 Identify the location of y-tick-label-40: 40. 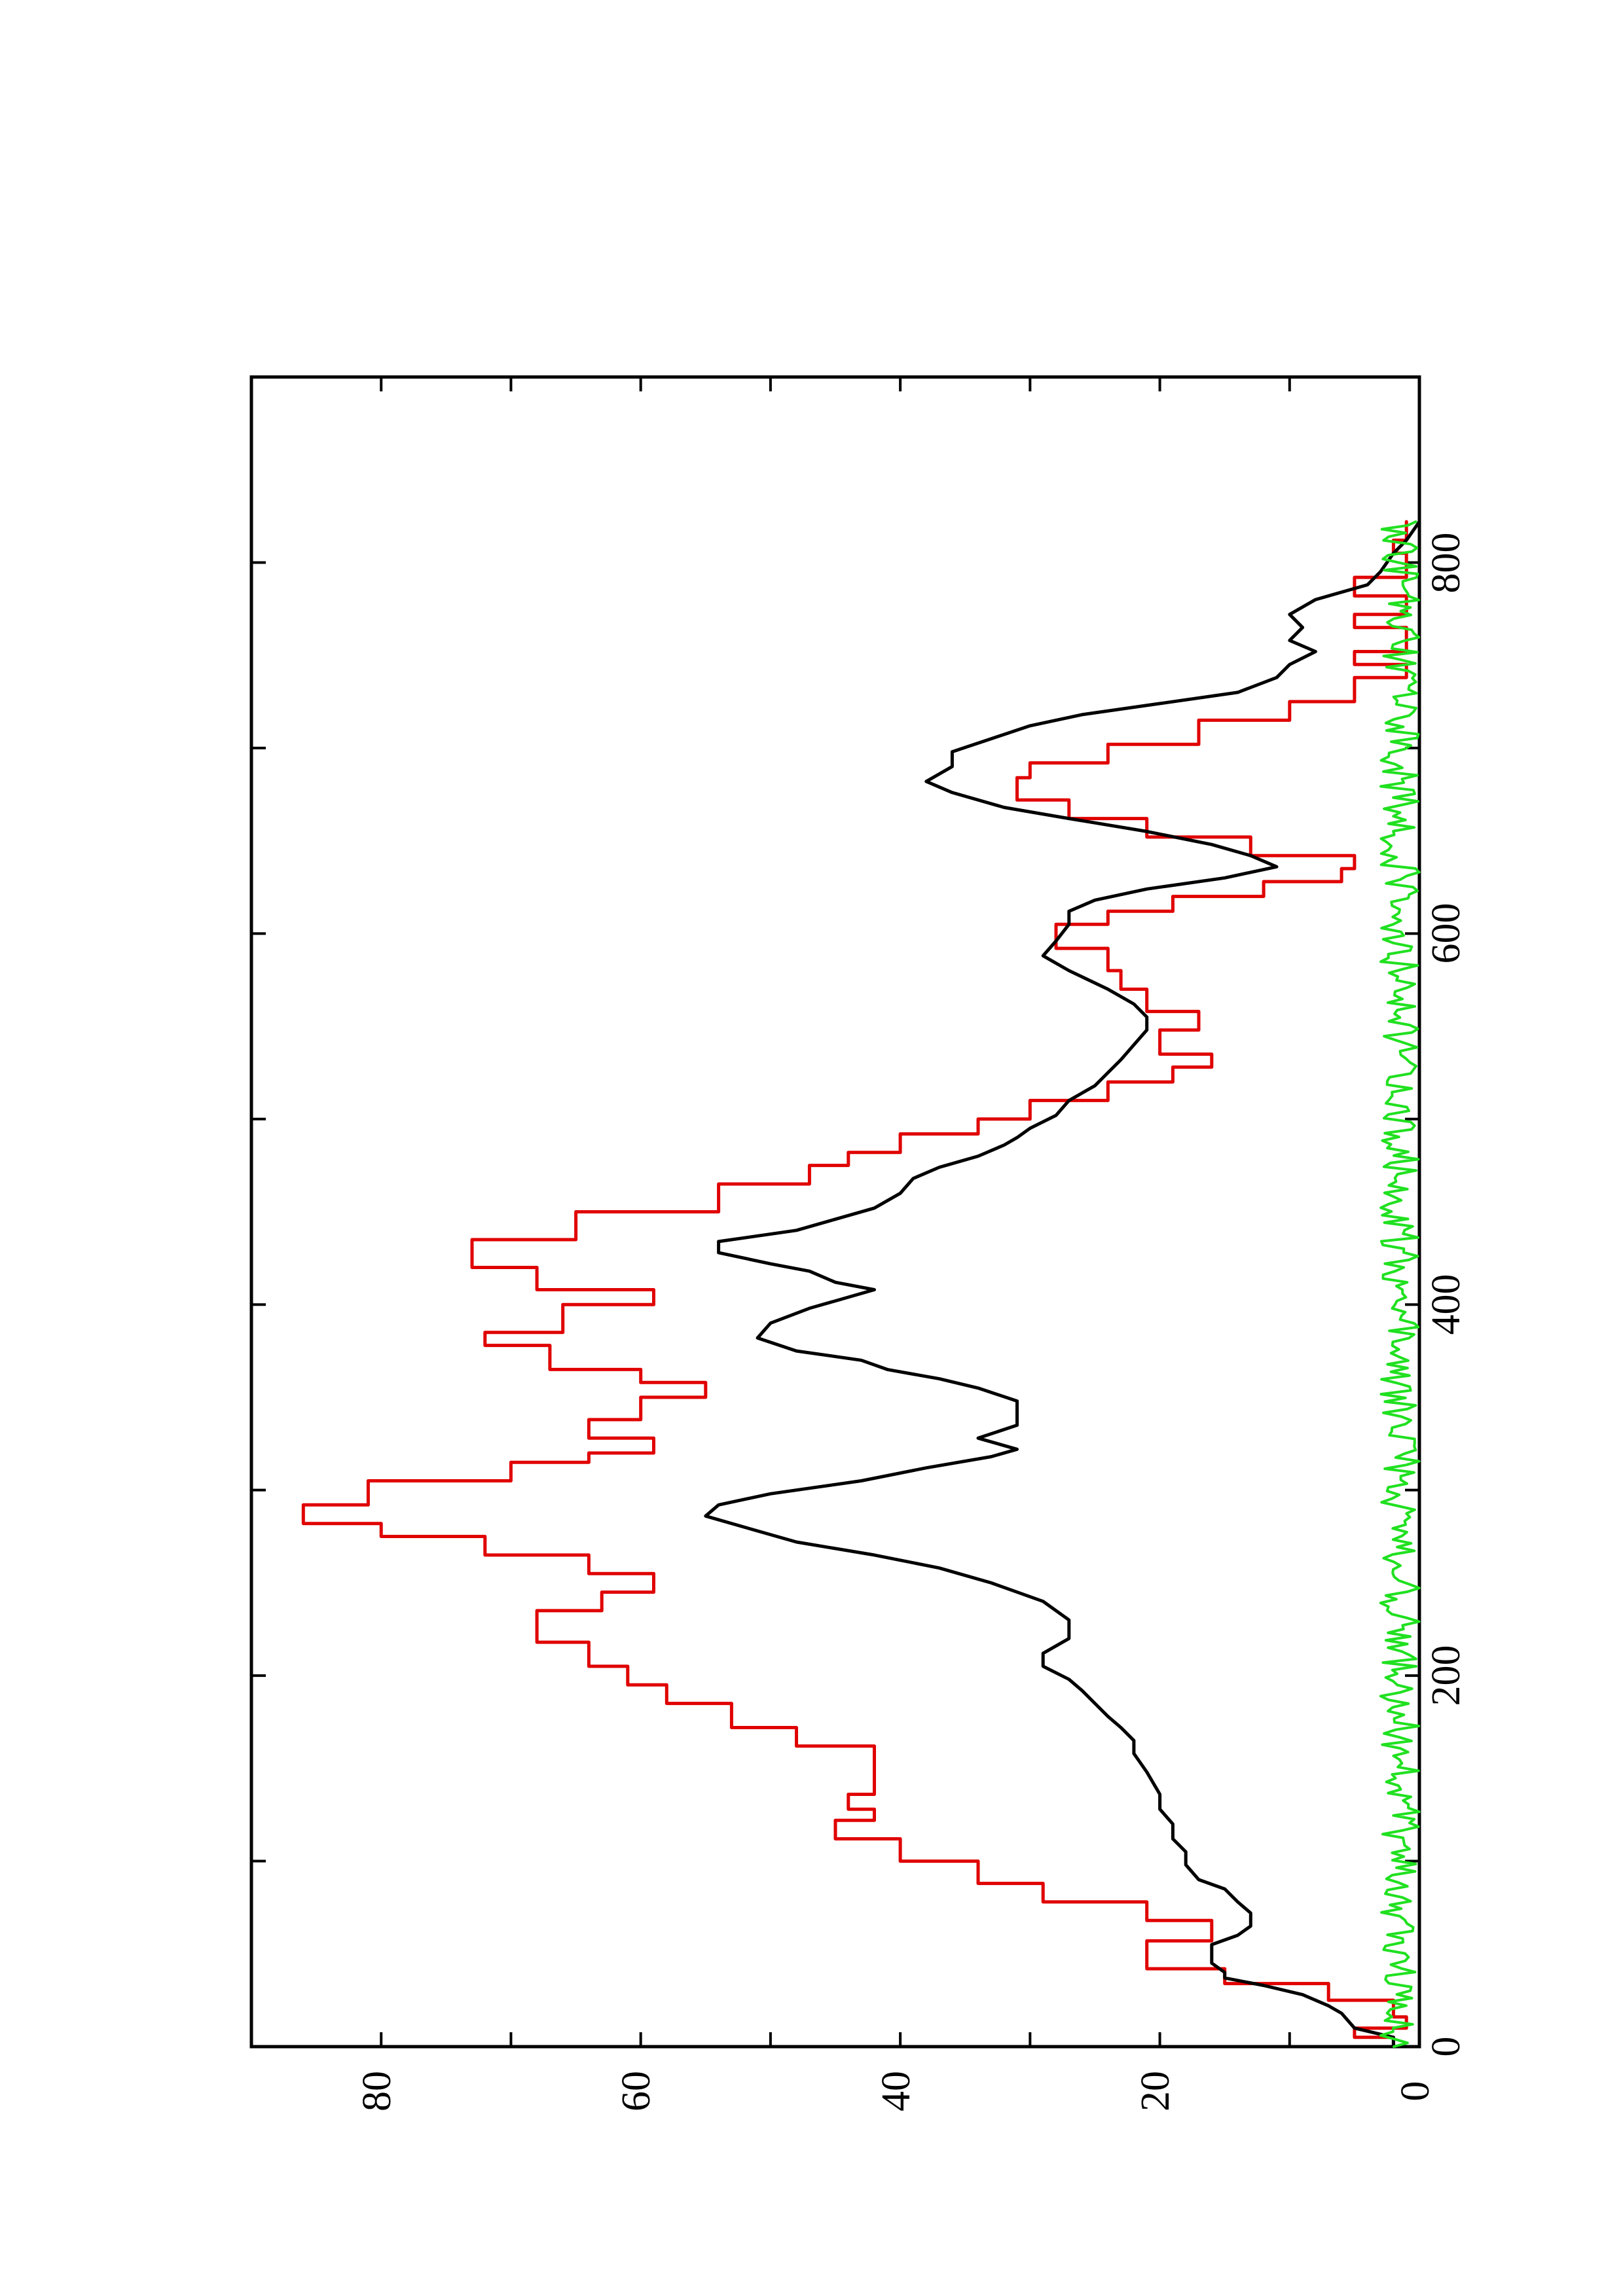
(896, 2091).